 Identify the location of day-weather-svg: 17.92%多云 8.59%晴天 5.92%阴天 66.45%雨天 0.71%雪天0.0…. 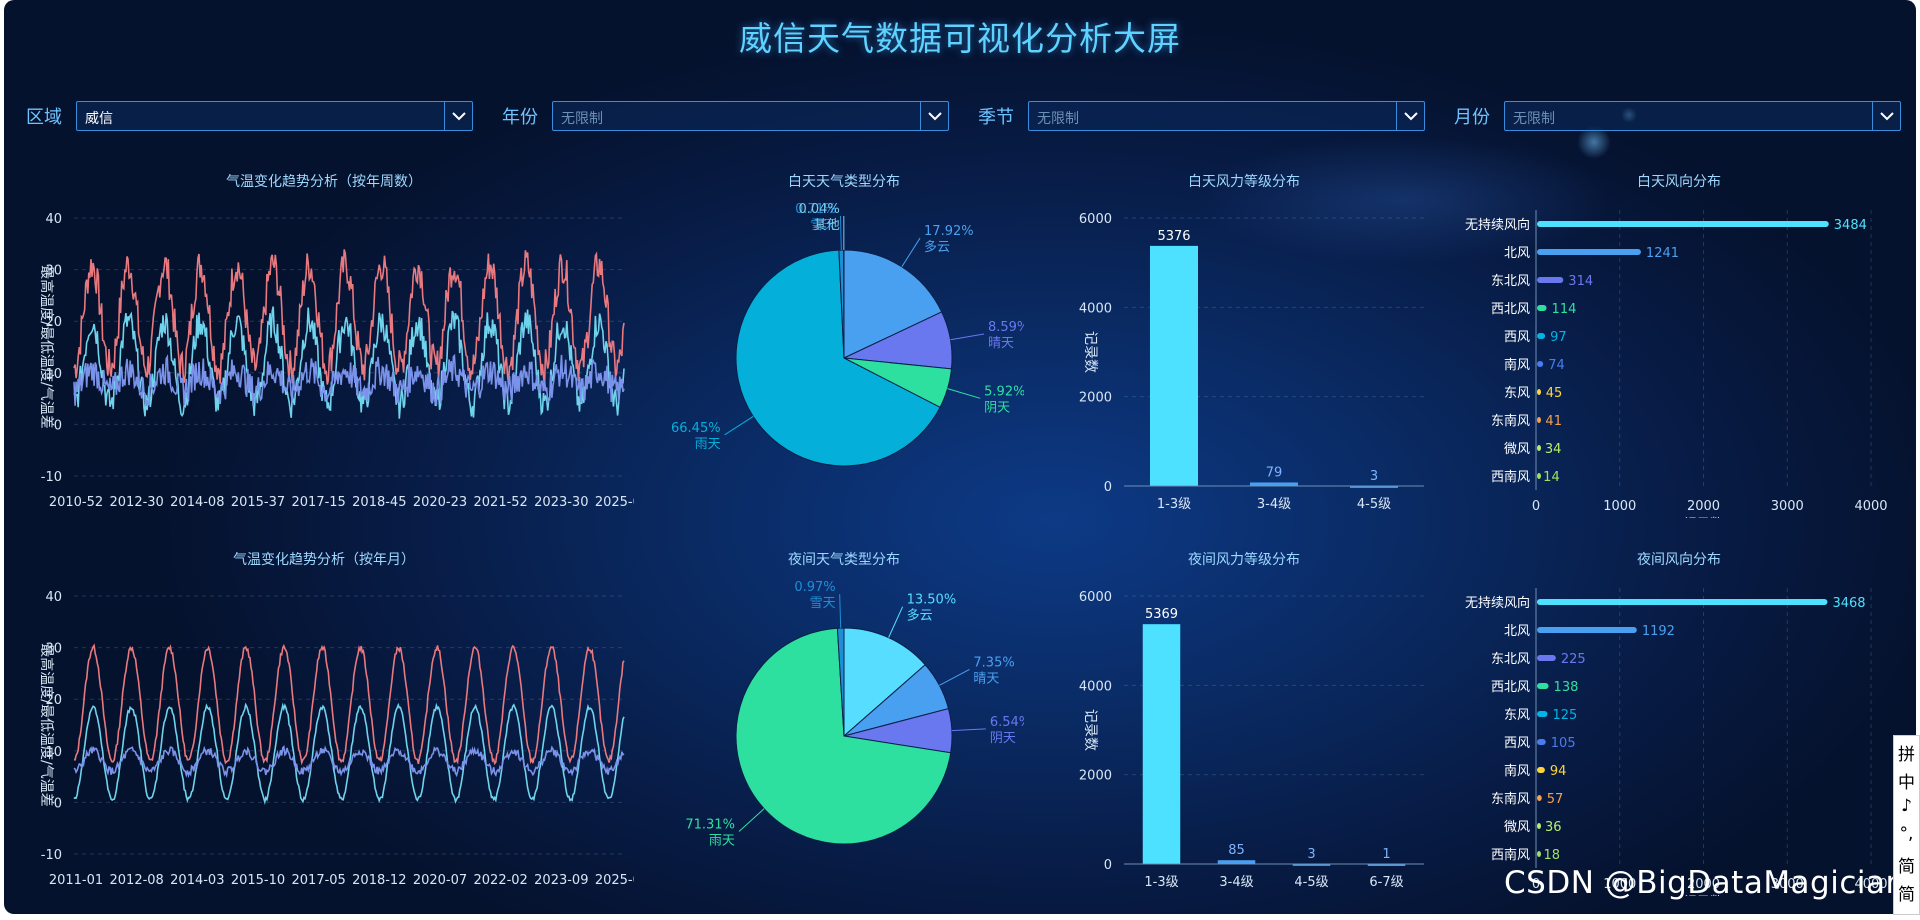
(850, 334).